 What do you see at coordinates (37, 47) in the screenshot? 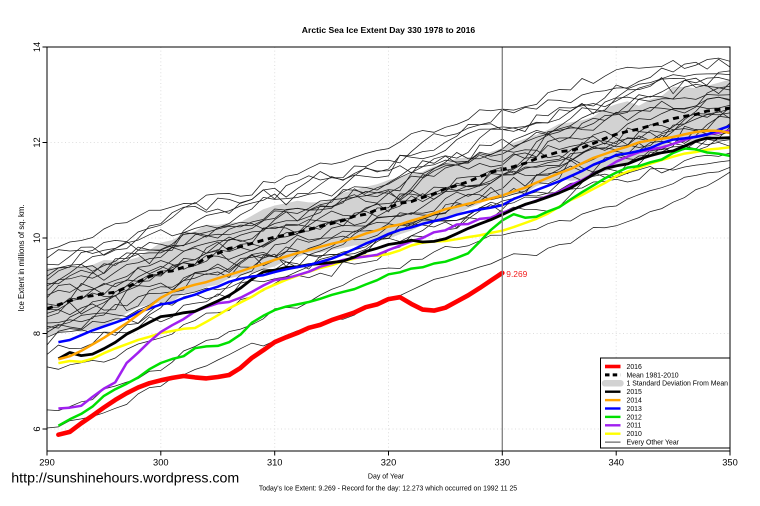
I see `svg-text: 14` at bounding box center [37, 47].